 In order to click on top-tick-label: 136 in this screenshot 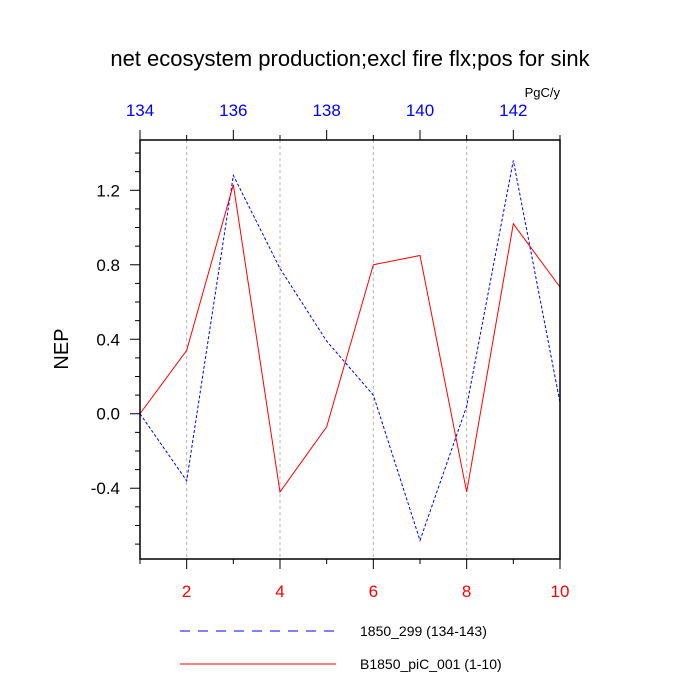, I will do `click(233, 110)`.